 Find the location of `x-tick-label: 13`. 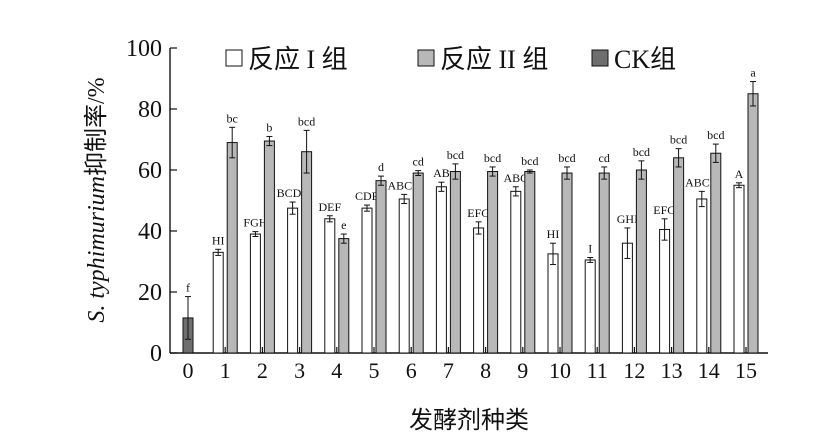

x-tick-label: 13 is located at coordinates (672, 370).